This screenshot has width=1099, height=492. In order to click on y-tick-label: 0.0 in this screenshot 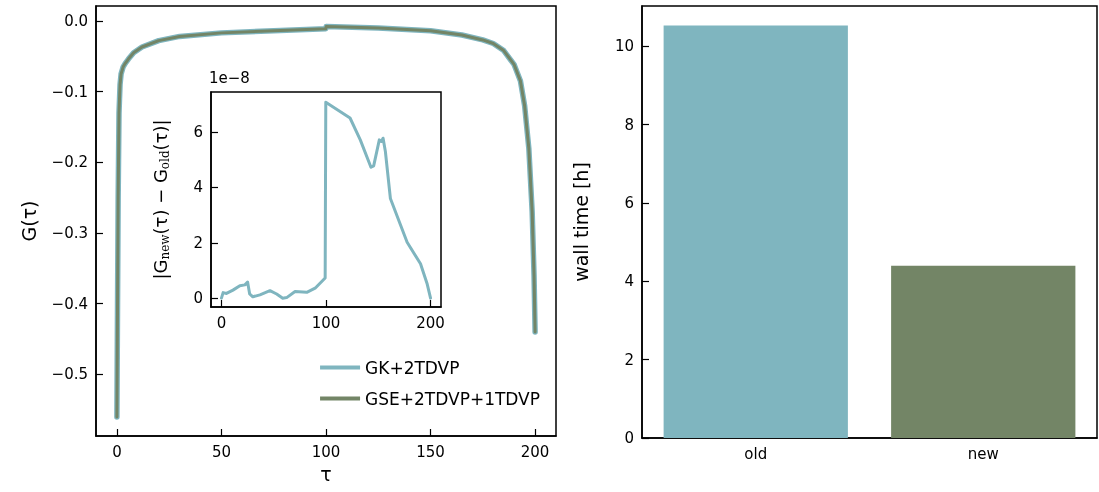, I will do `click(76, 20)`.